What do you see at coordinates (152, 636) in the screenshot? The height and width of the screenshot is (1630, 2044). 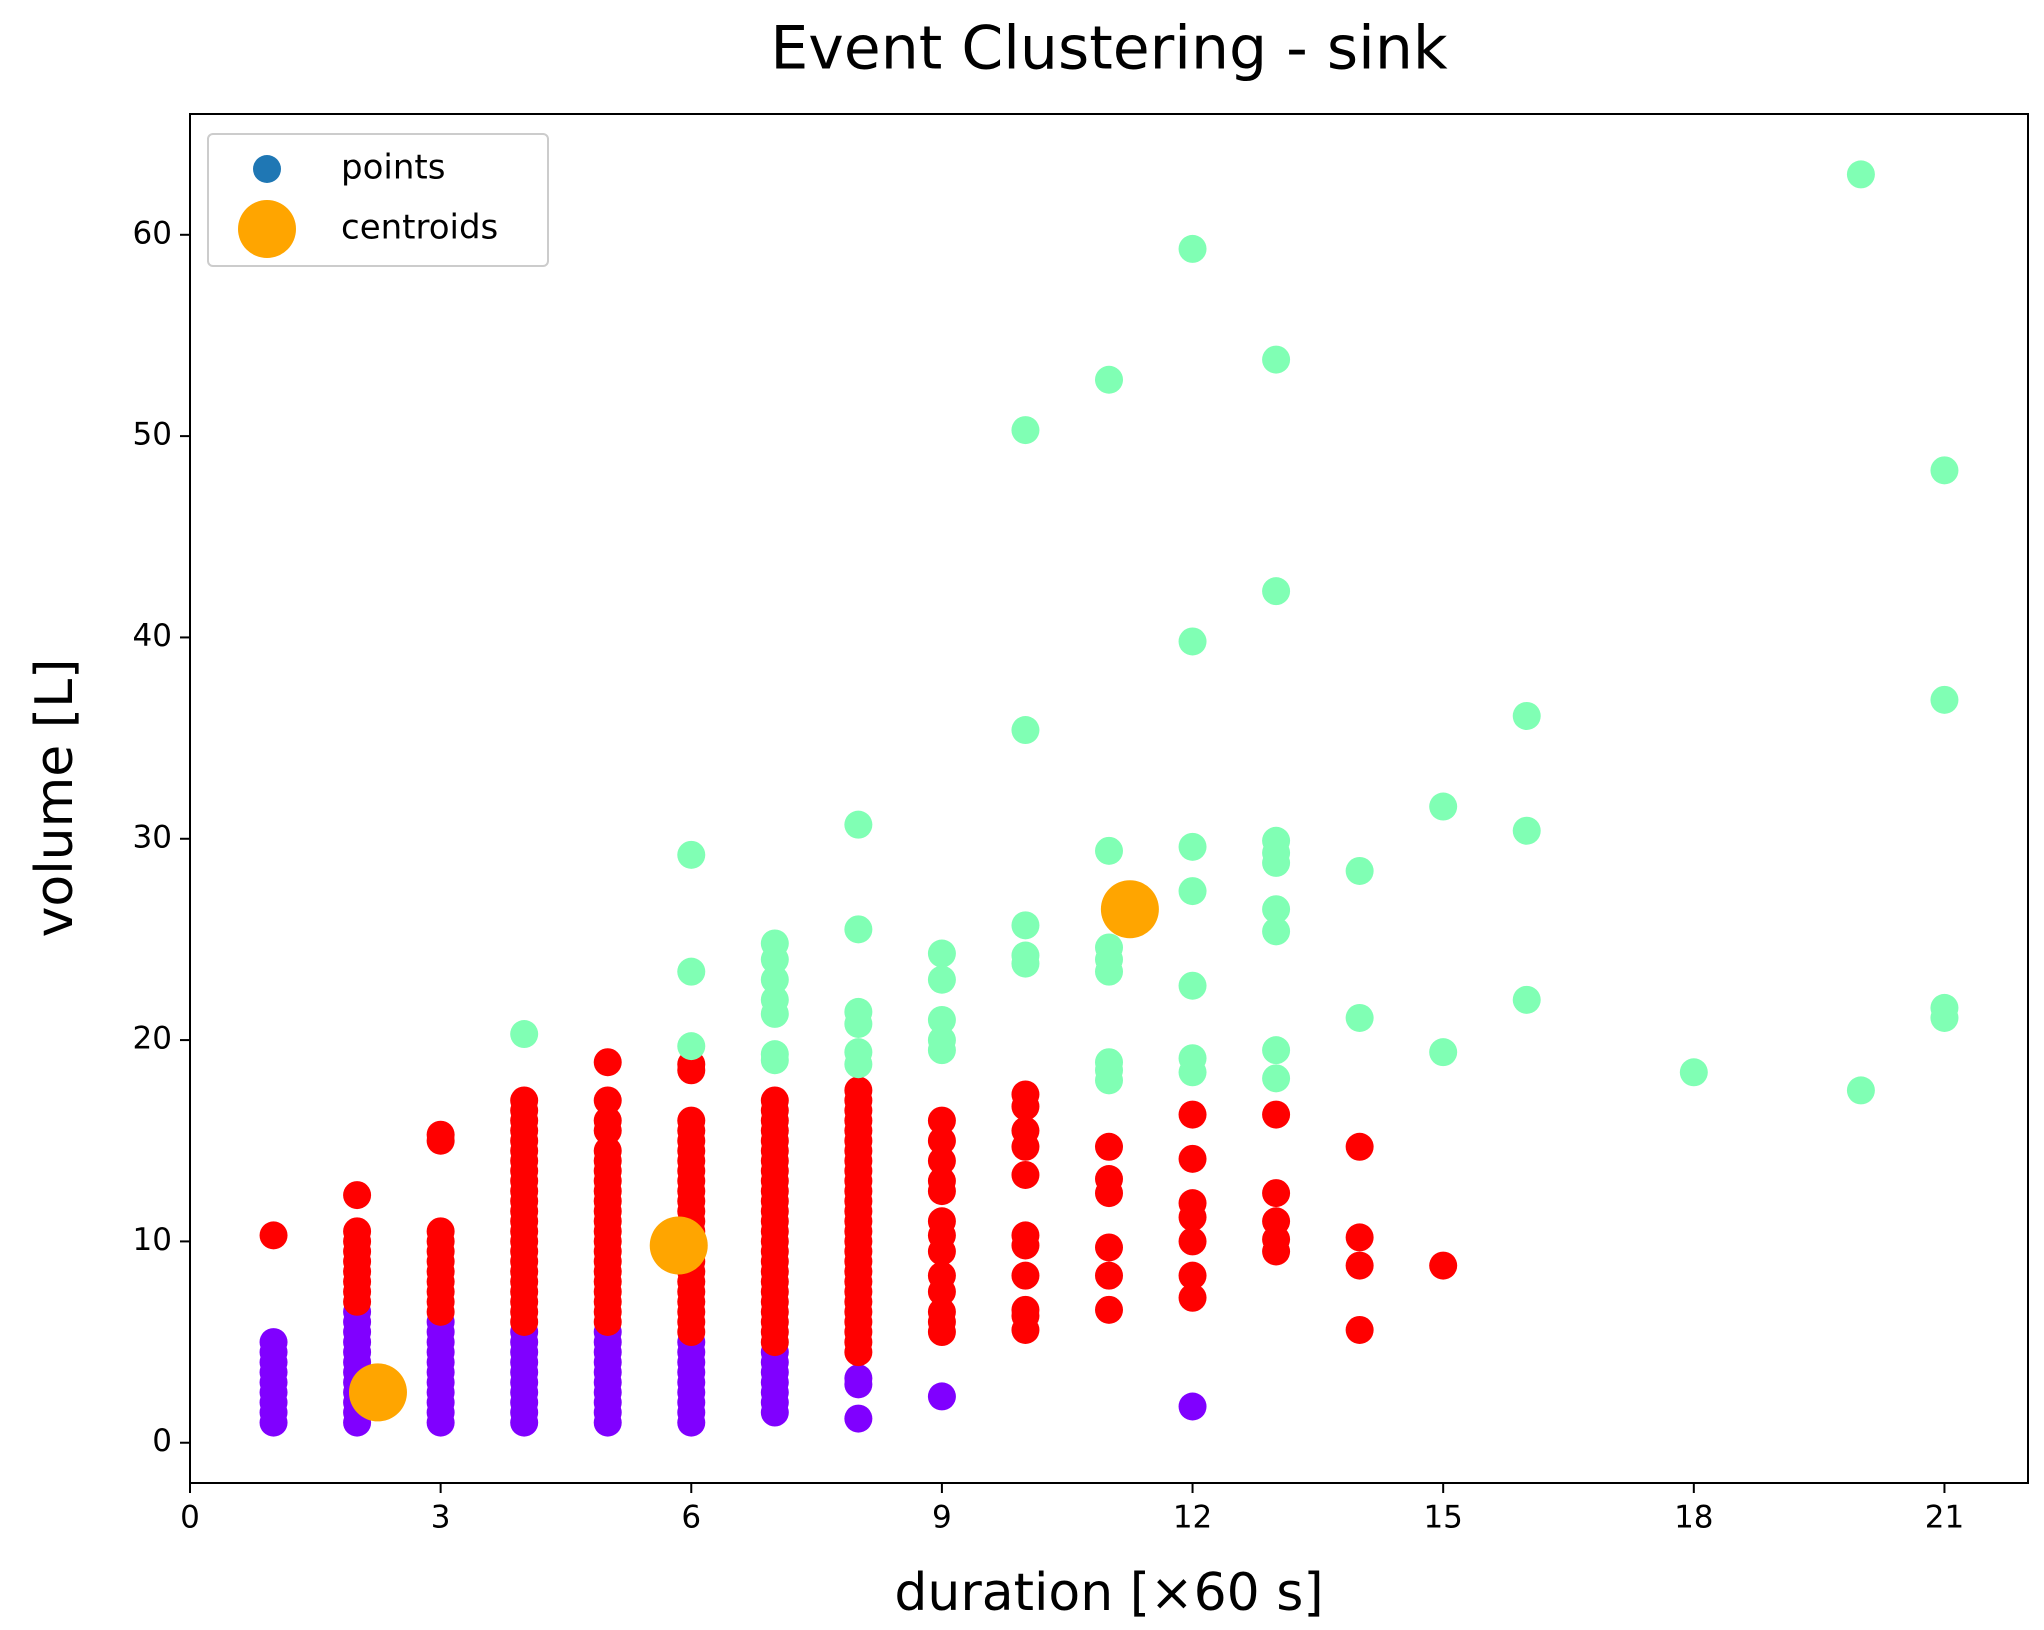 I see `y-tick-label: 40` at bounding box center [152, 636].